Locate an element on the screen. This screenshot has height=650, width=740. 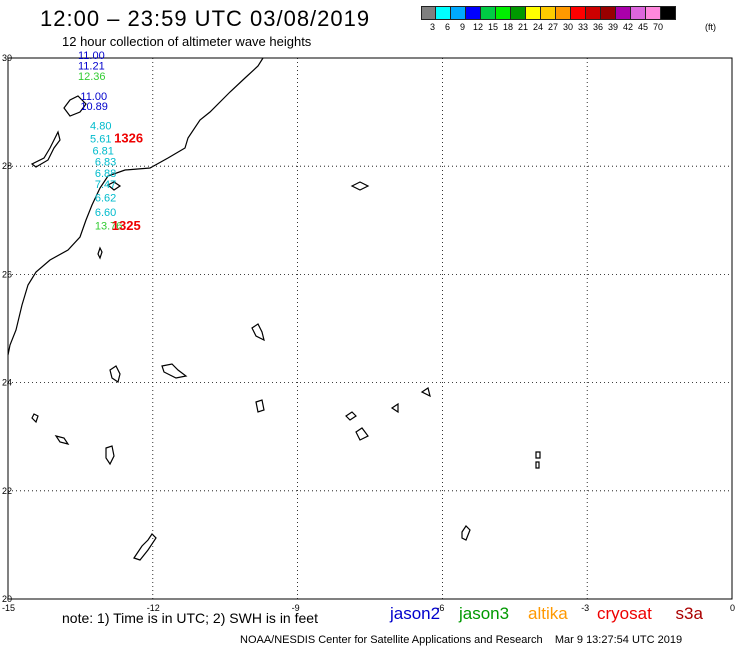
island-e2 is located at coordinates (258, 332).